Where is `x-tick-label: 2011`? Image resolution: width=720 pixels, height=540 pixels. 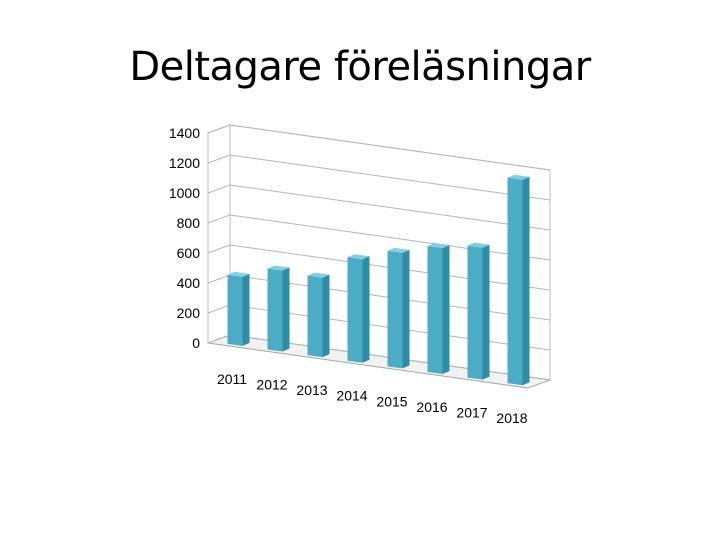 x-tick-label: 2011 is located at coordinates (232, 379).